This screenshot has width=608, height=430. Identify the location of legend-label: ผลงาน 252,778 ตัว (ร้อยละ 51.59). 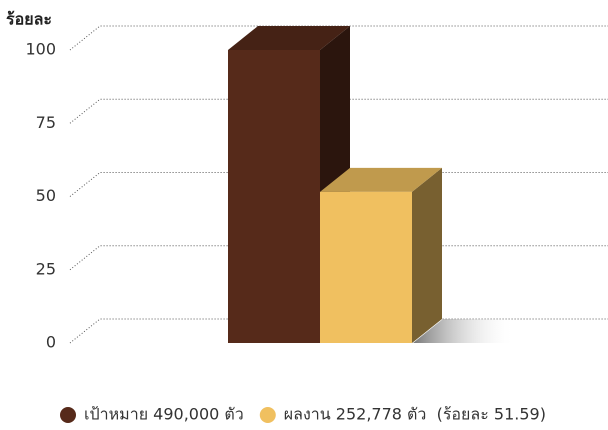
(415, 414).